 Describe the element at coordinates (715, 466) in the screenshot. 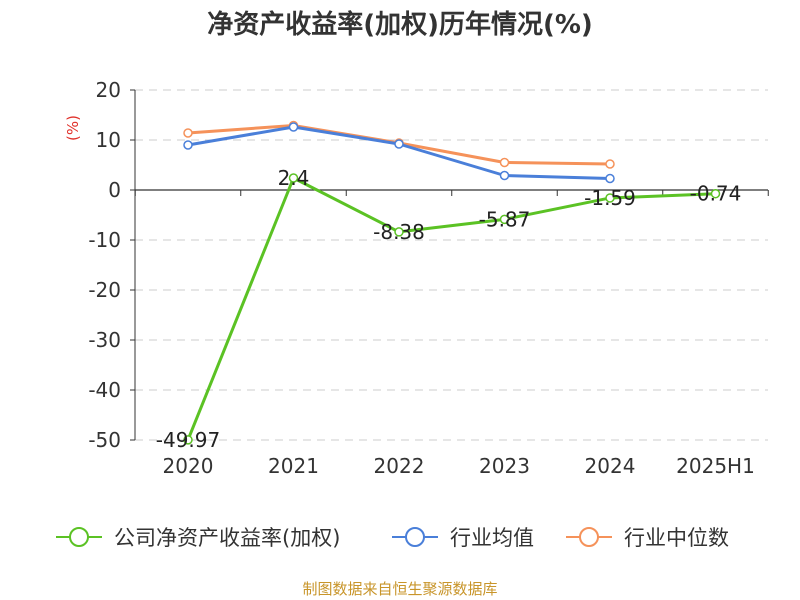

I see `x-tick-label: 2025H1` at that location.